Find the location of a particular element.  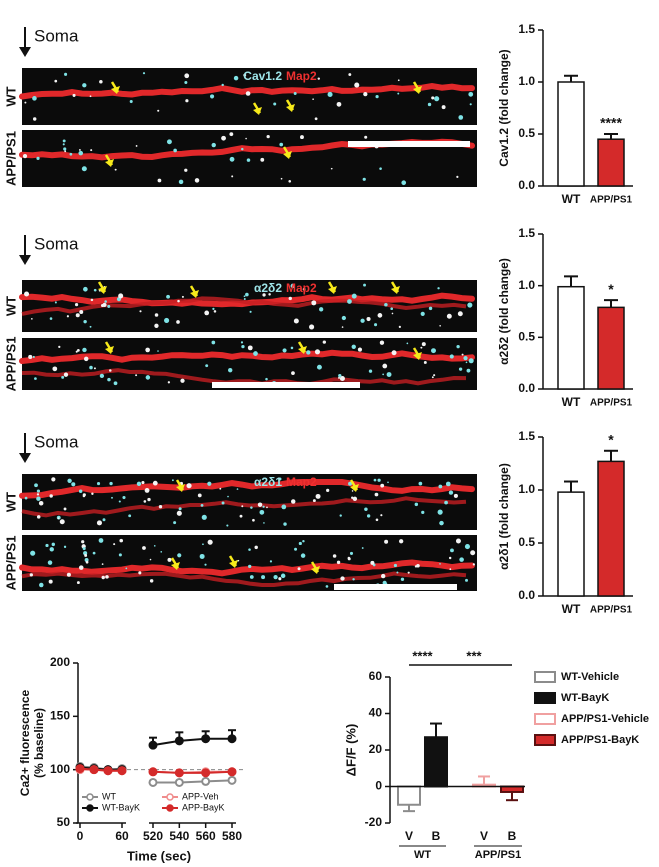

dendrite is located at coordinates (244, 507).